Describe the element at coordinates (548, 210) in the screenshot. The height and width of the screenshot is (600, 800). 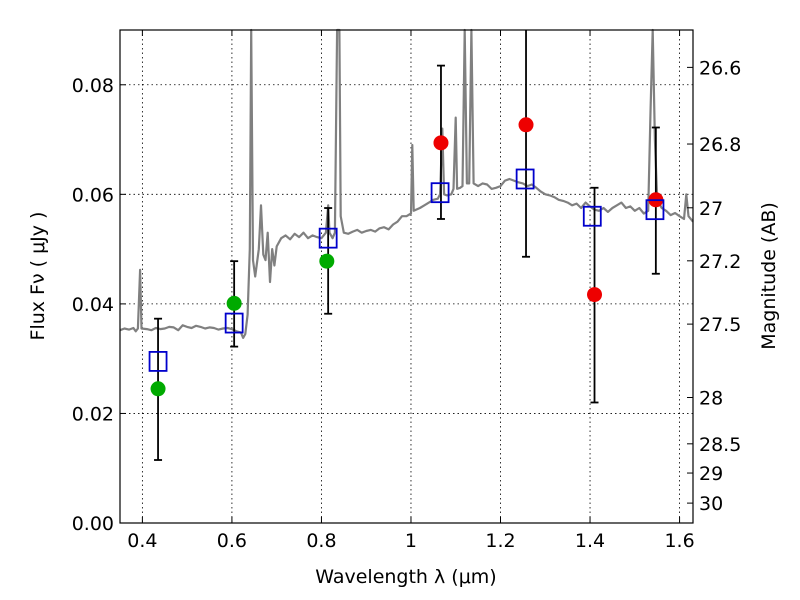
I see `observed-red-points` at that location.